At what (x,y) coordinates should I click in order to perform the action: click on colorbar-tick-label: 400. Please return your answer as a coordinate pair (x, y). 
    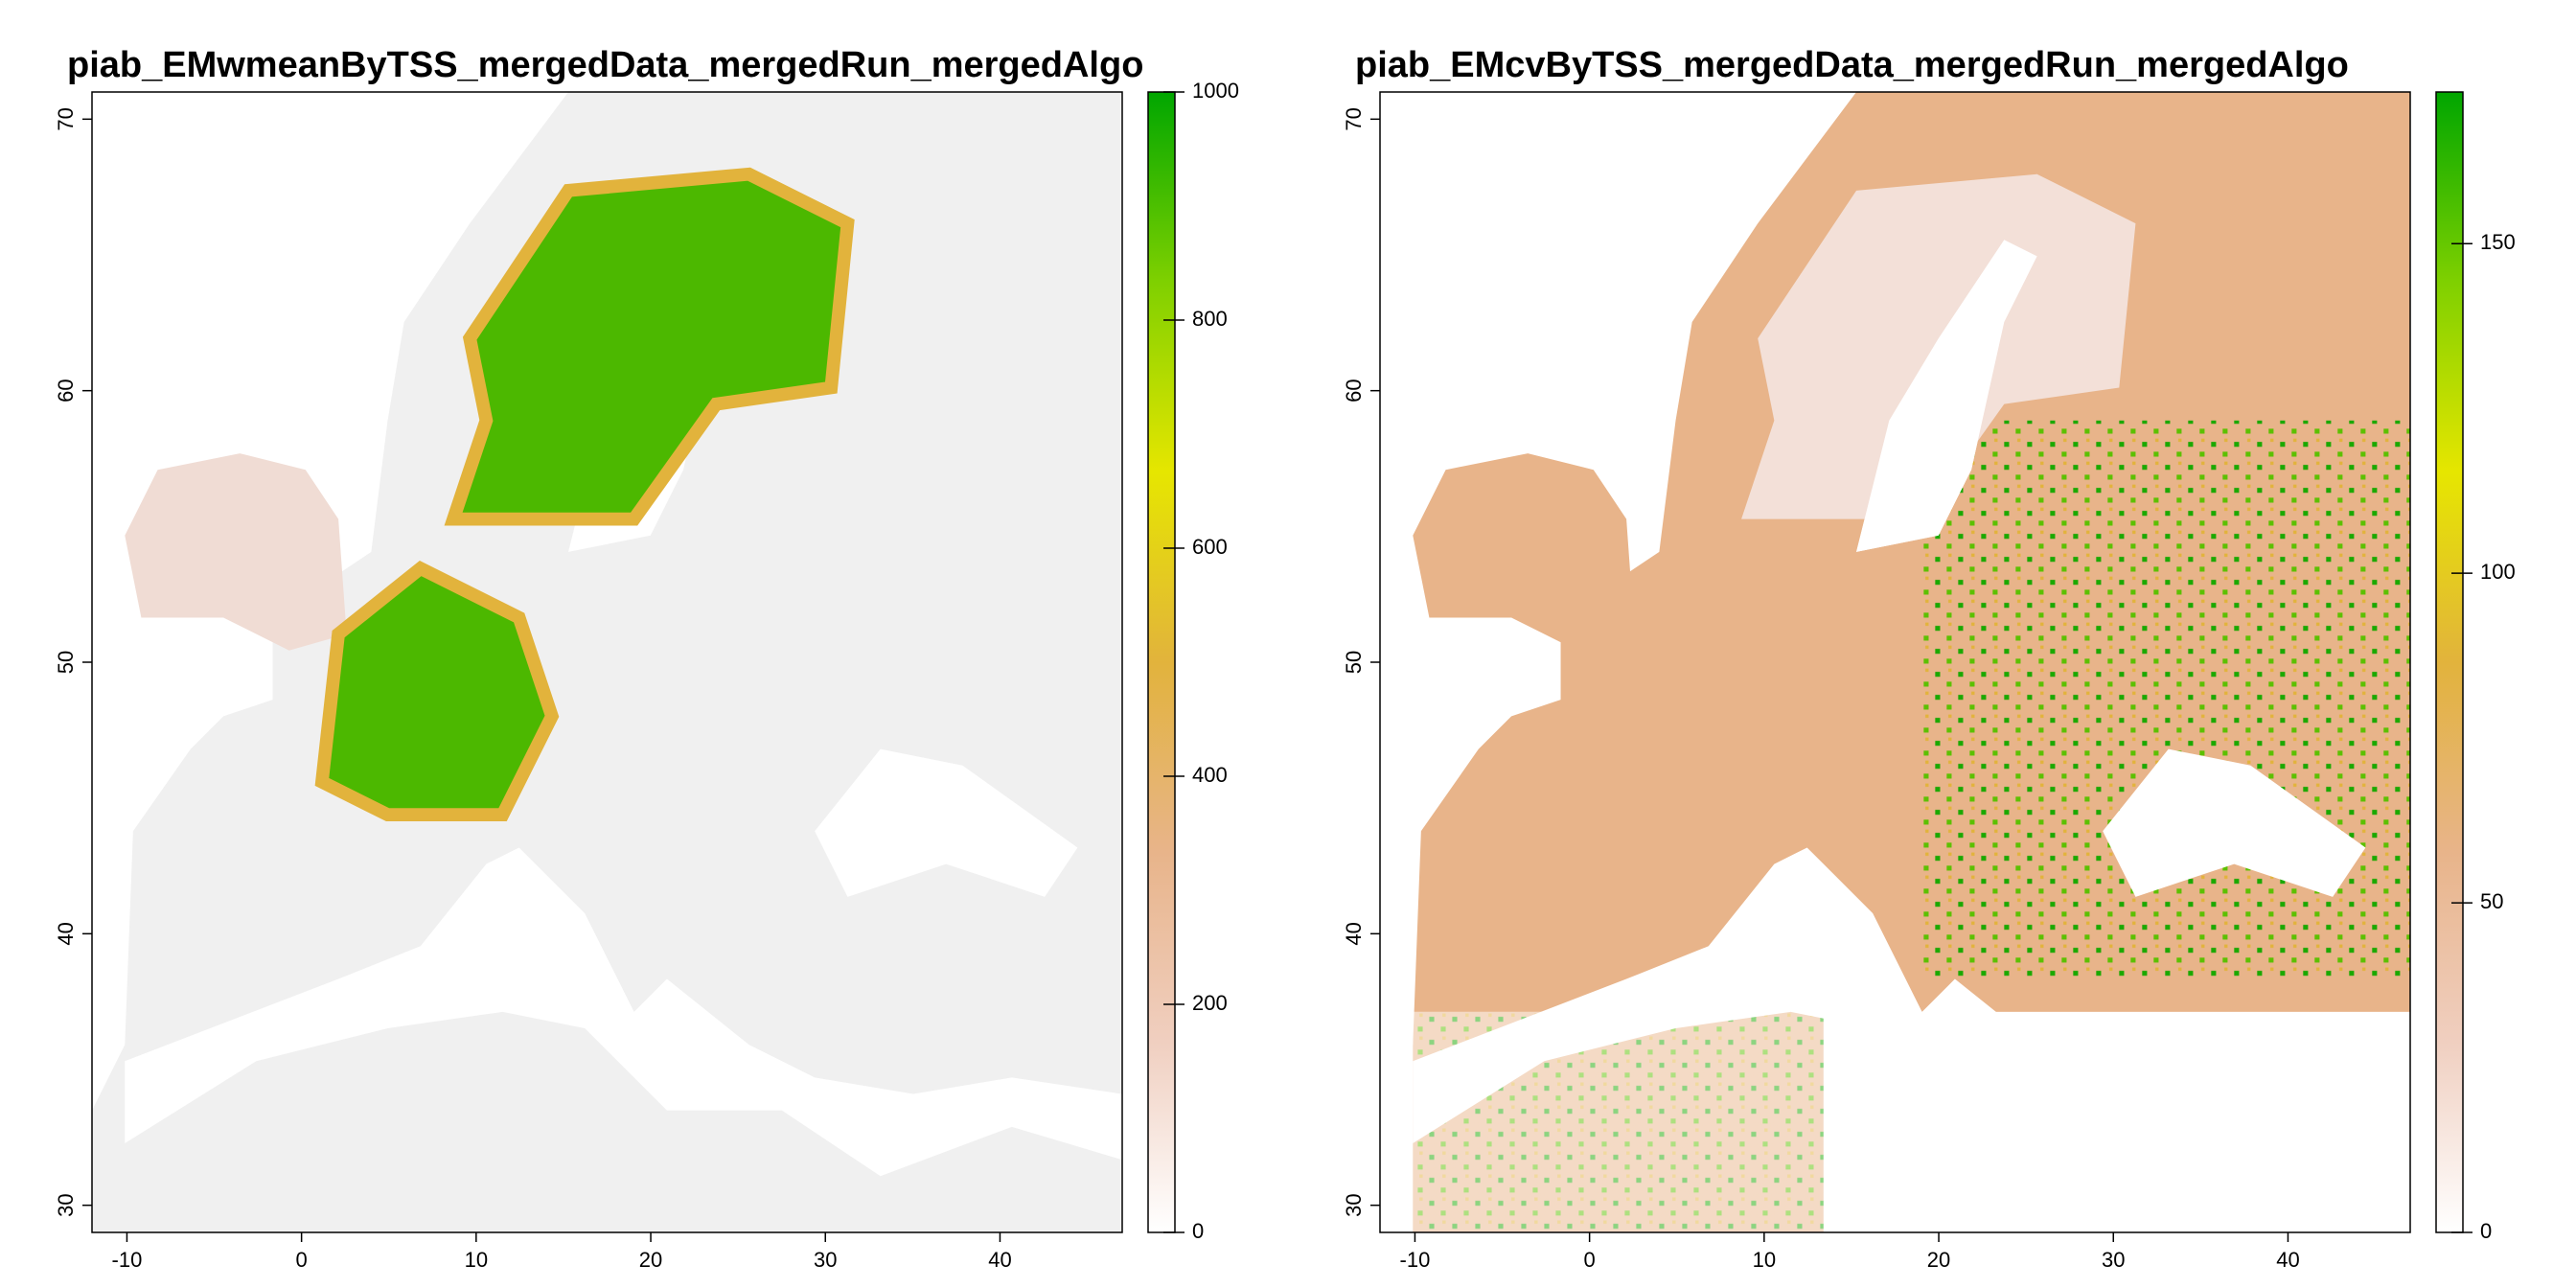
    Looking at the image, I should click on (1210, 775).